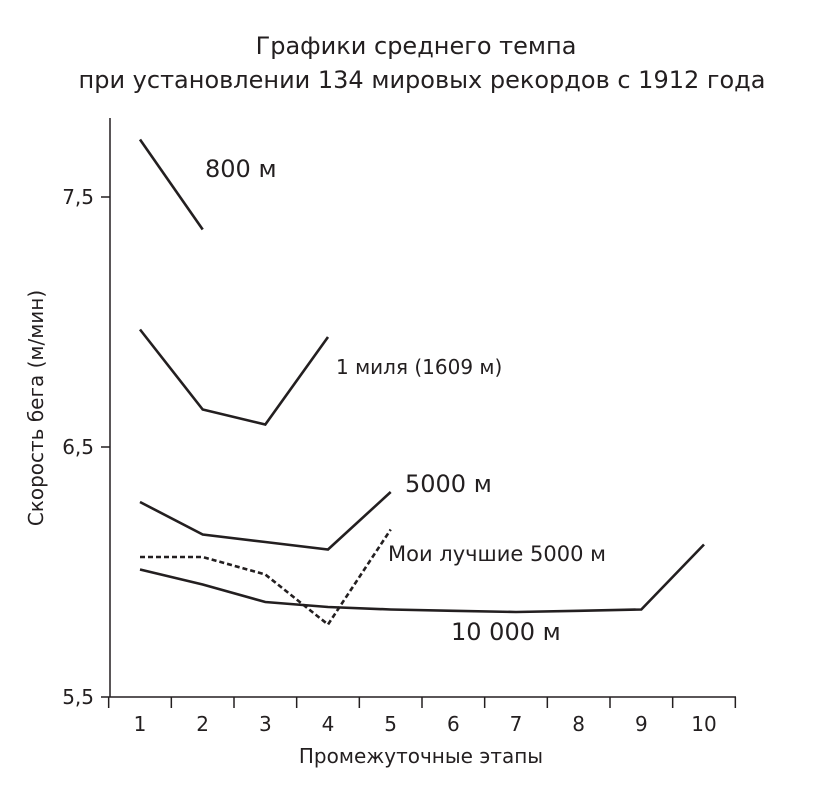  I want to click on series-label-mile: 1 миля (1609 м), so click(419, 367).